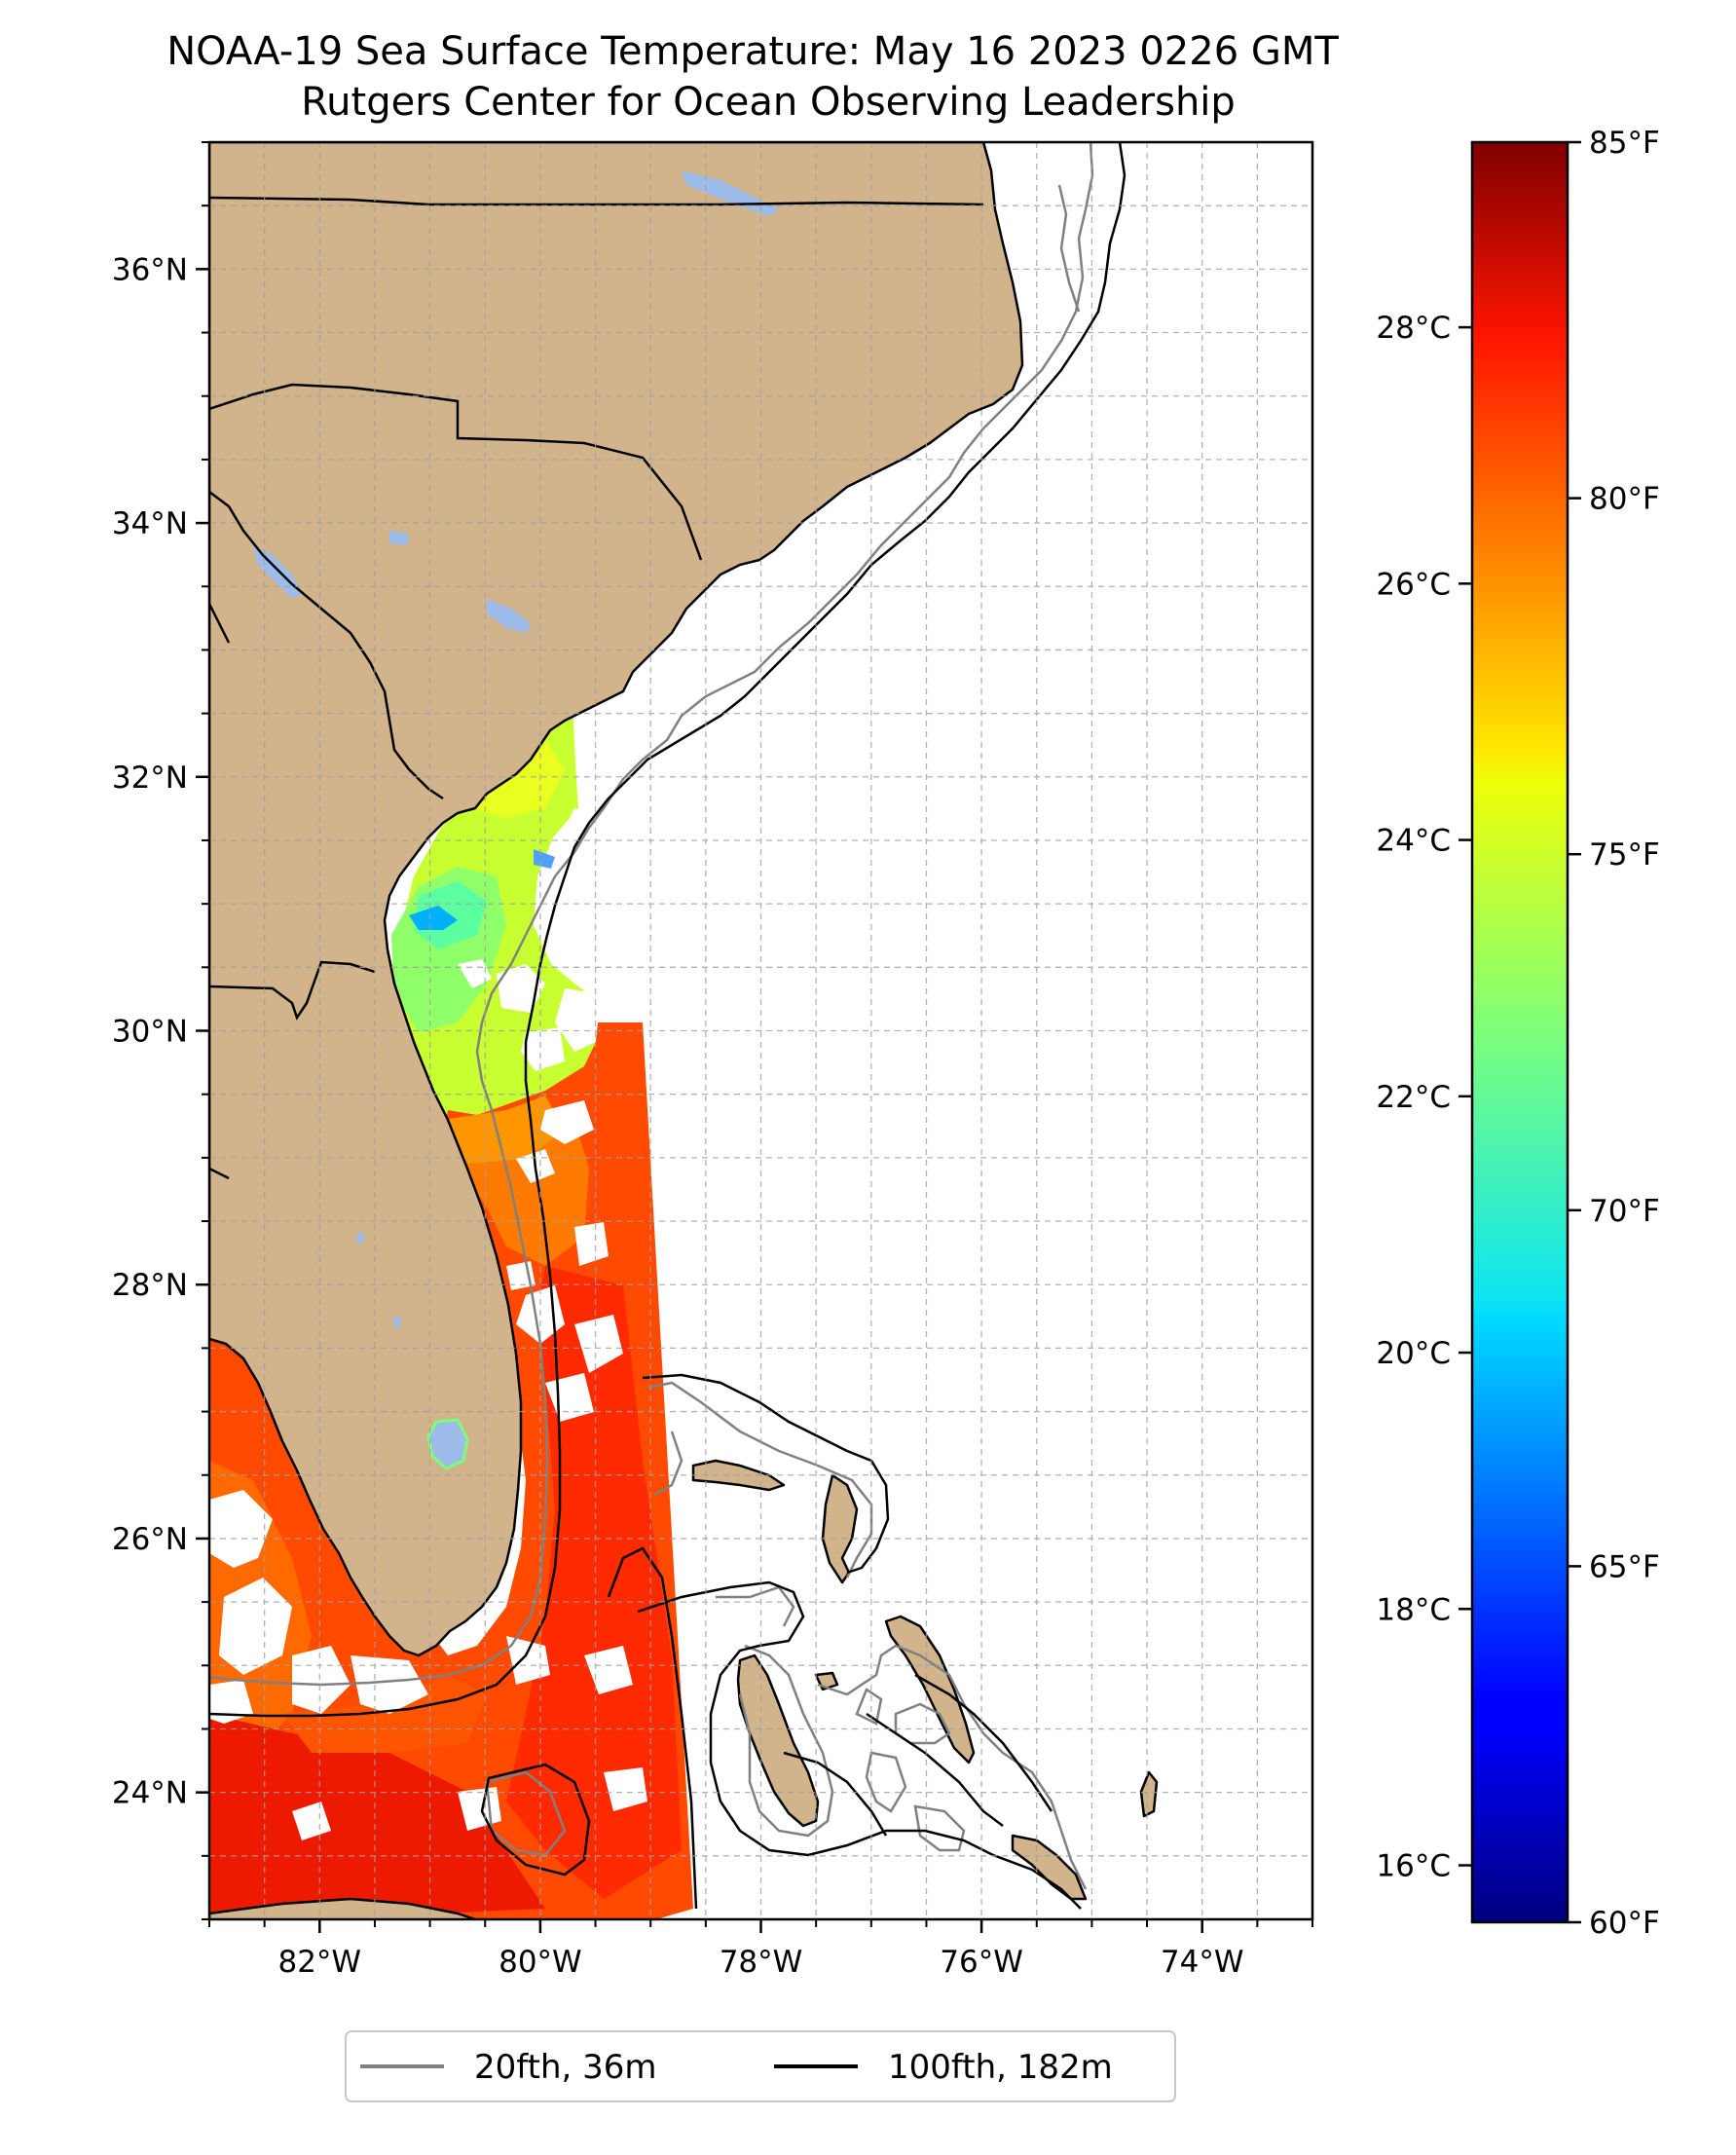  What do you see at coordinates (292, 990) in the screenshot?
I see `ga-fl-border` at bounding box center [292, 990].